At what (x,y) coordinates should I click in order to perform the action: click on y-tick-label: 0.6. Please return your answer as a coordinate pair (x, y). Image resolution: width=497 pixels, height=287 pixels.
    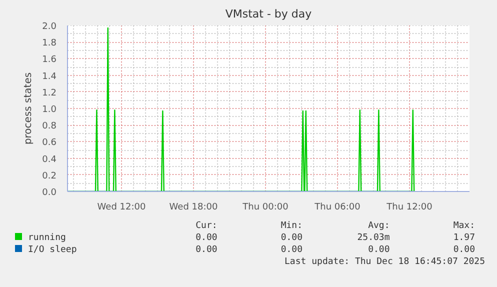
    Looking at the image, I should click on (49, 143).